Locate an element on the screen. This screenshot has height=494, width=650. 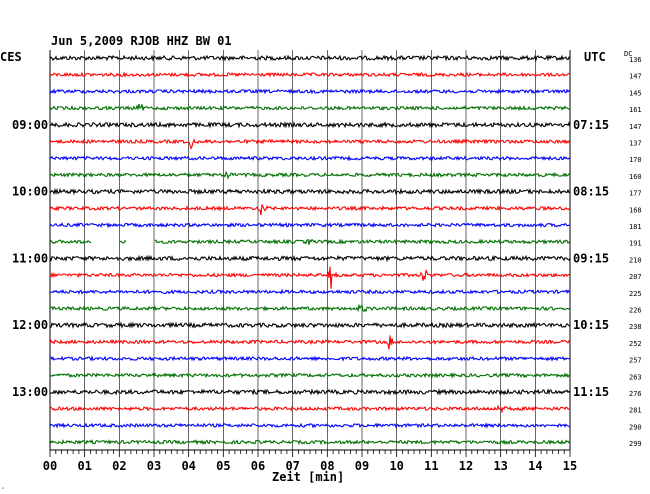
x-tick-label: 01 is located at coordinates (84, 466).